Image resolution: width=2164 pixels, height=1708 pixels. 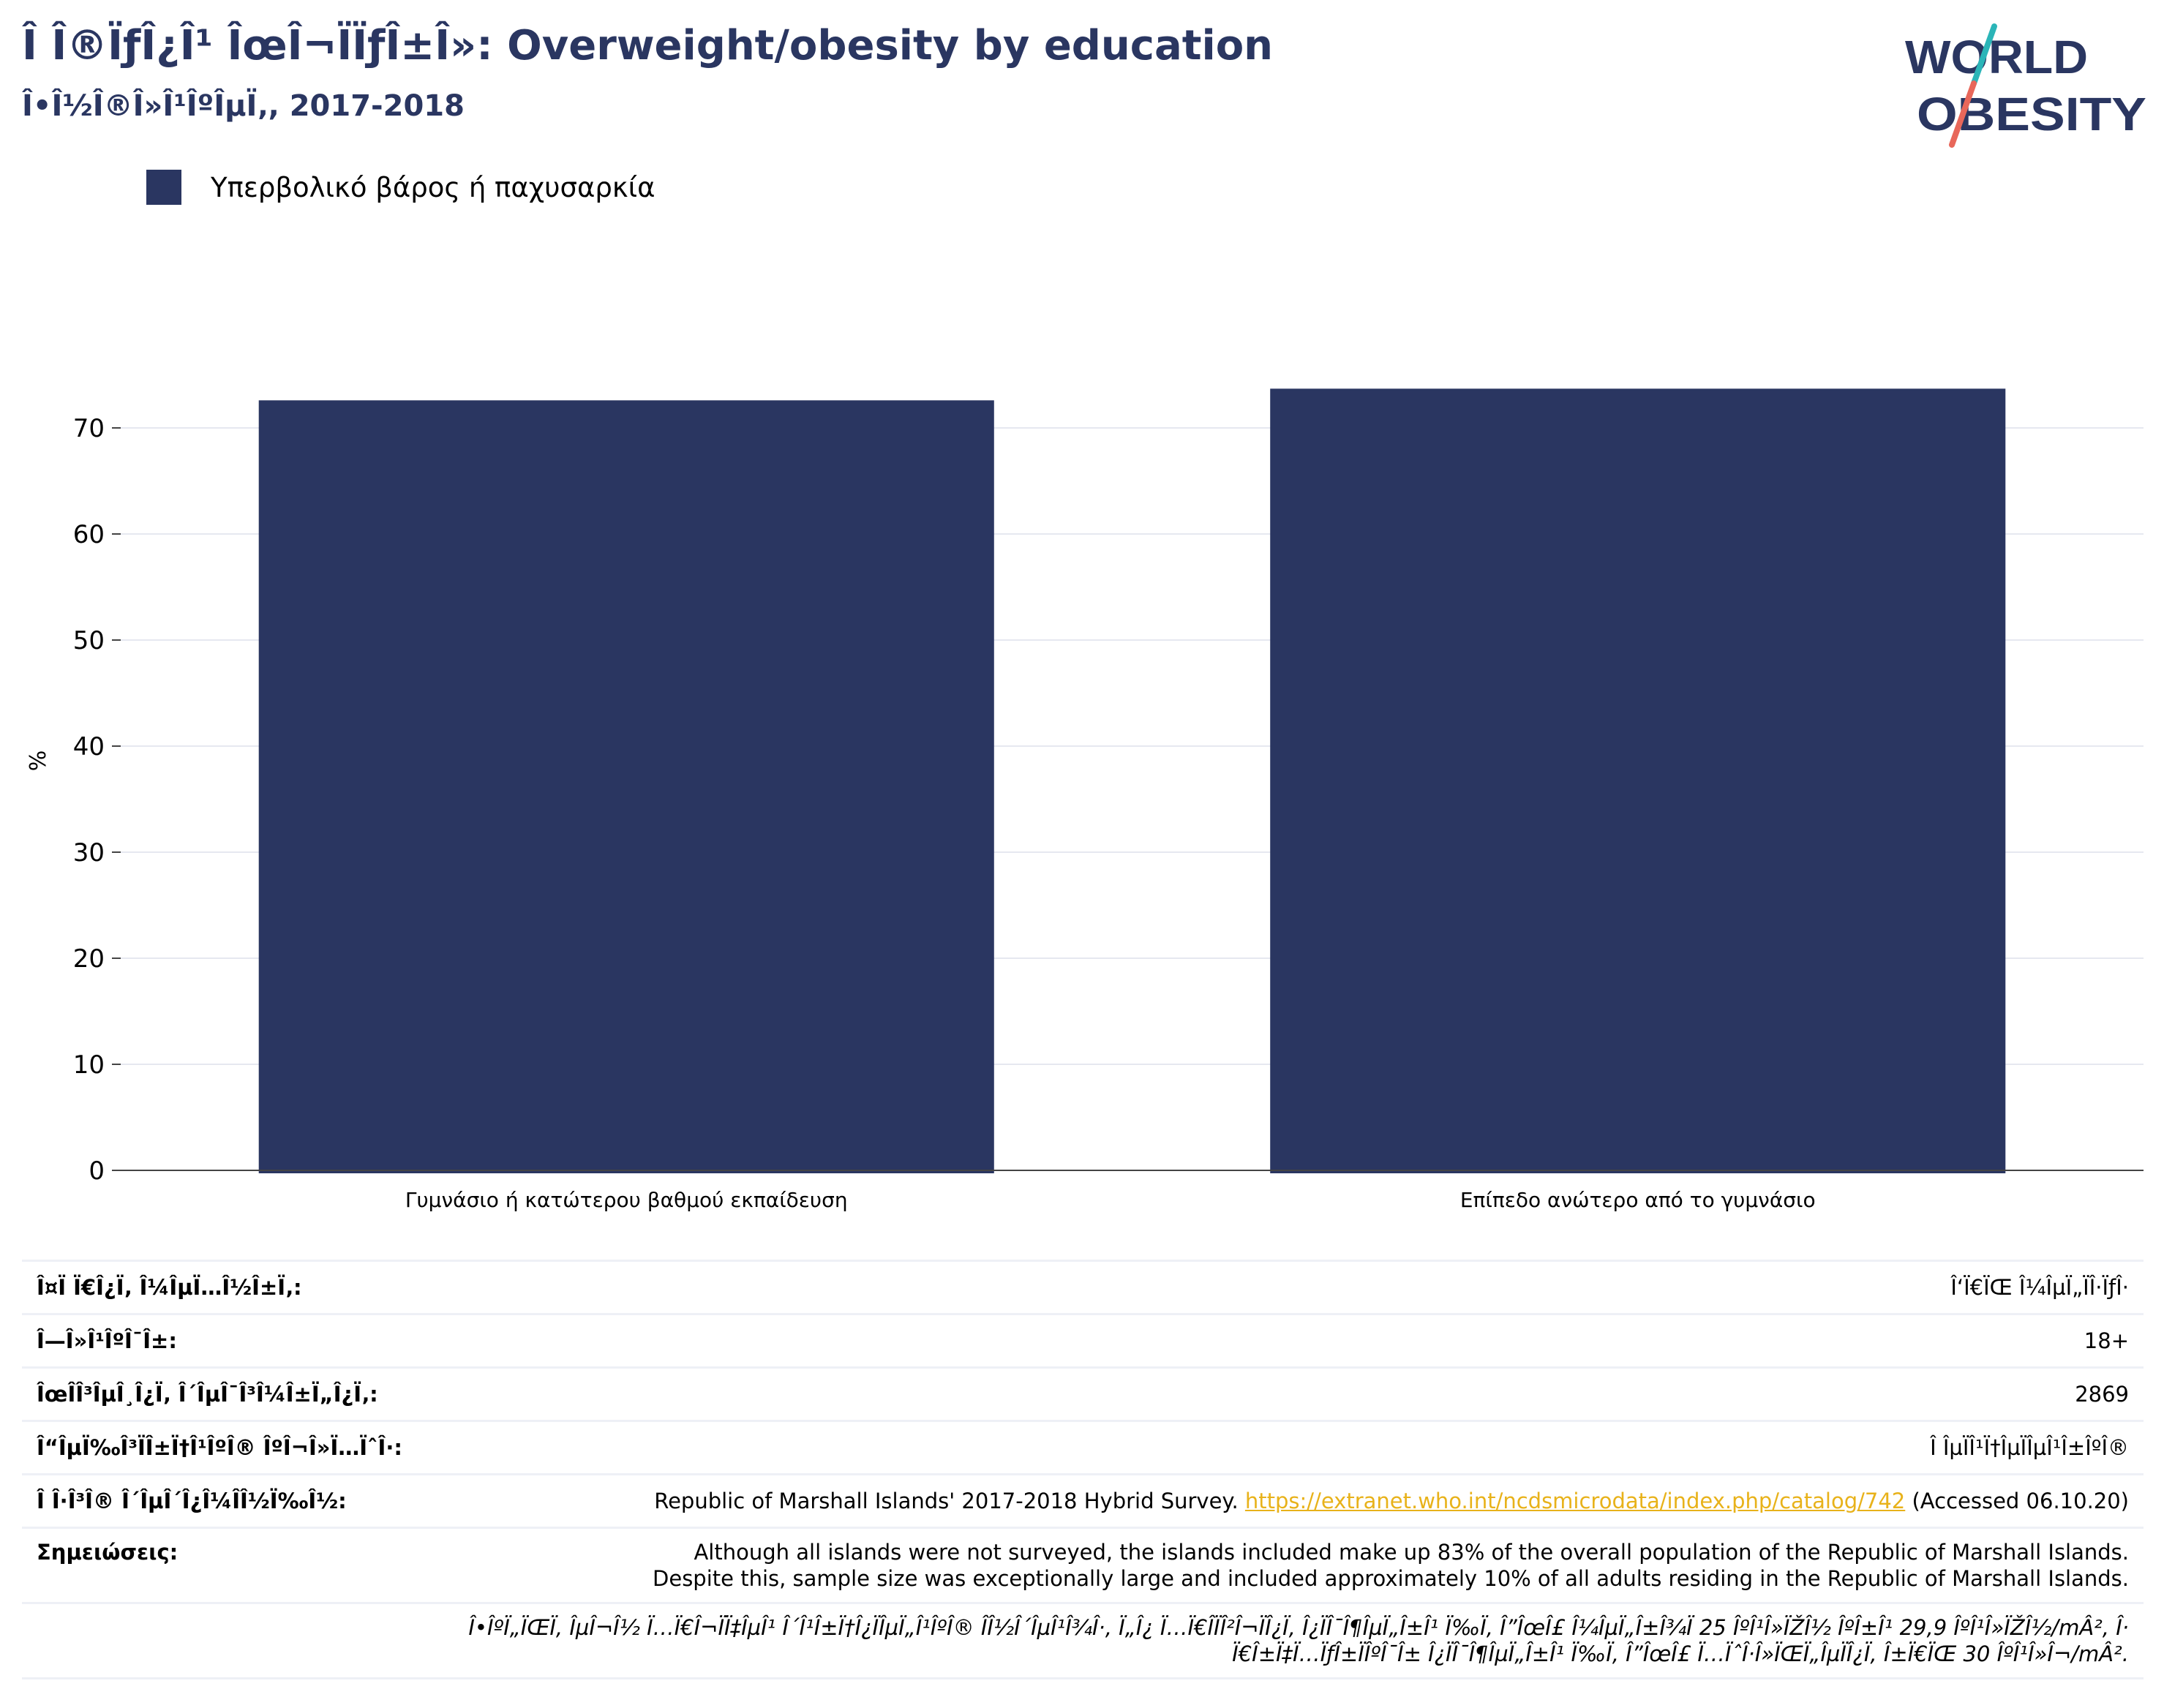 I want to click on info-row-sample-size: ÎœÎ­Î³ÎµÎ¸Î¿Ï‚ Î´ÎµÎ¯Î³Î¼Î±Ï„Î¿Ï‚: 2869, so click(x=1083, y=1394).